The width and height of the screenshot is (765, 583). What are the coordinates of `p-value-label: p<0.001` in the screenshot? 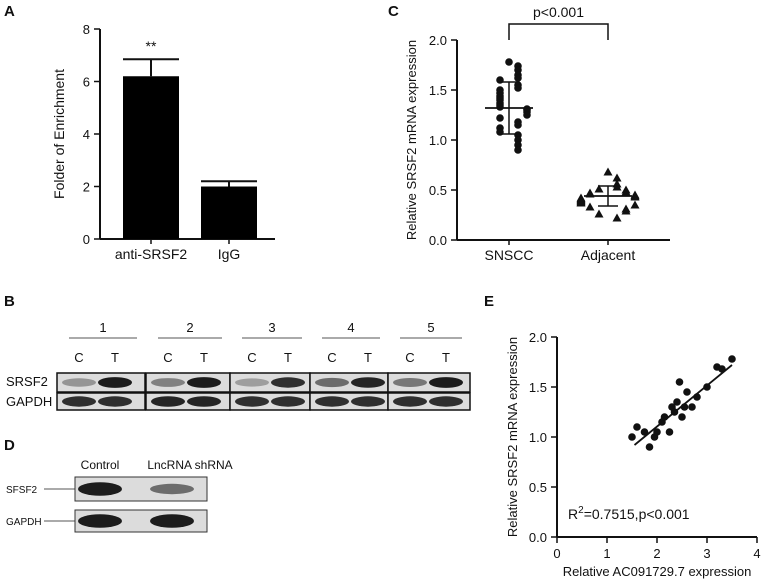 It's located at (558, 12).